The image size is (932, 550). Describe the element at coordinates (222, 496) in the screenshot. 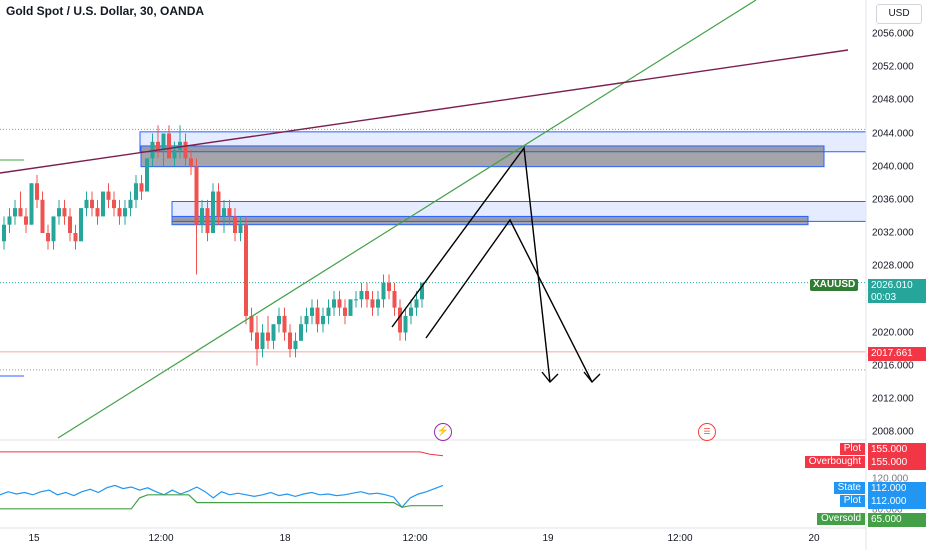

I see `indicator-series-line` at that location.